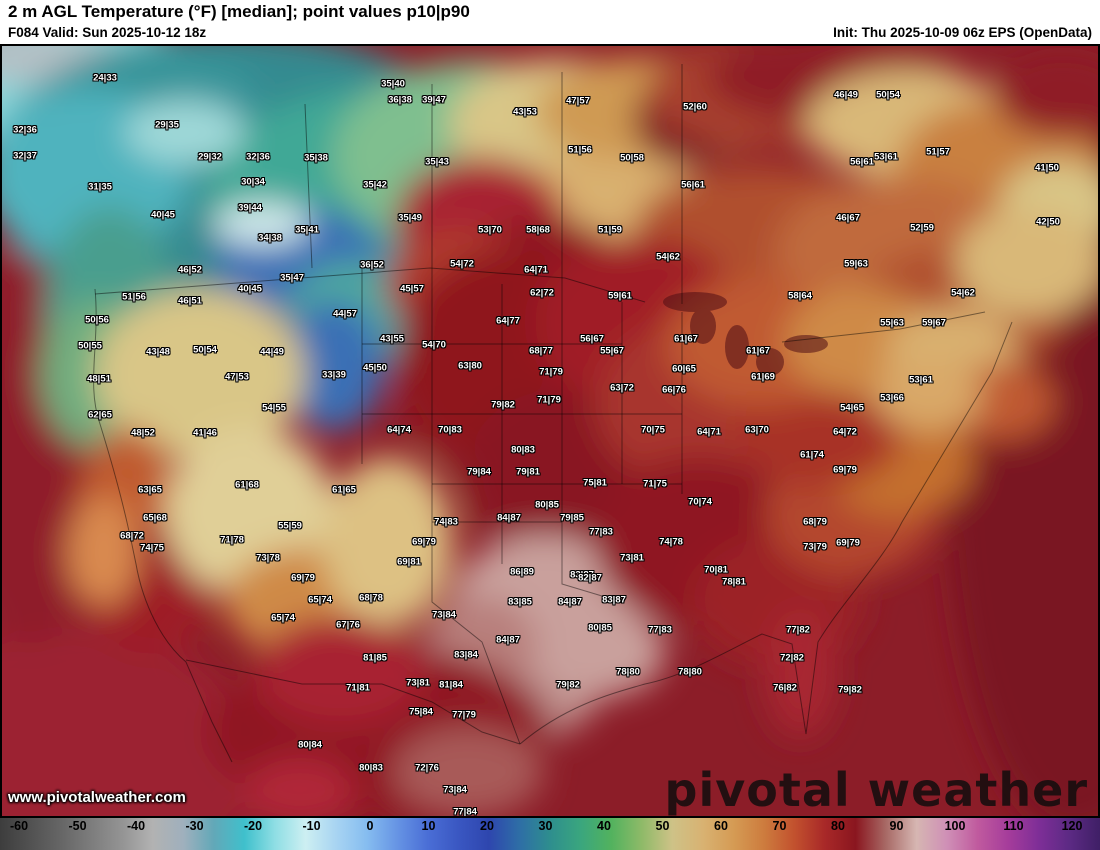 The height and width of the screenshot is (850, 1100). I want to click on point-value: 47|57, so click(578, 101).